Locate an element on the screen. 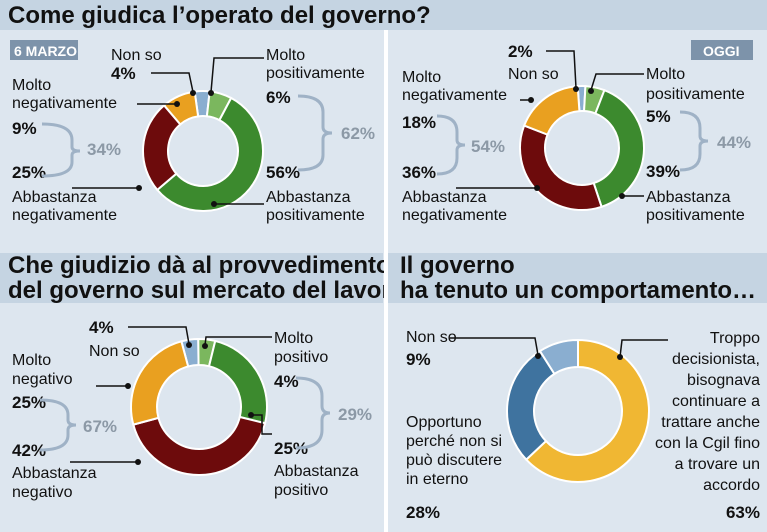 Image resolution: width=767 pixels, height=532 pixels. donut-6-marzo is located at coordinates (203, 151).